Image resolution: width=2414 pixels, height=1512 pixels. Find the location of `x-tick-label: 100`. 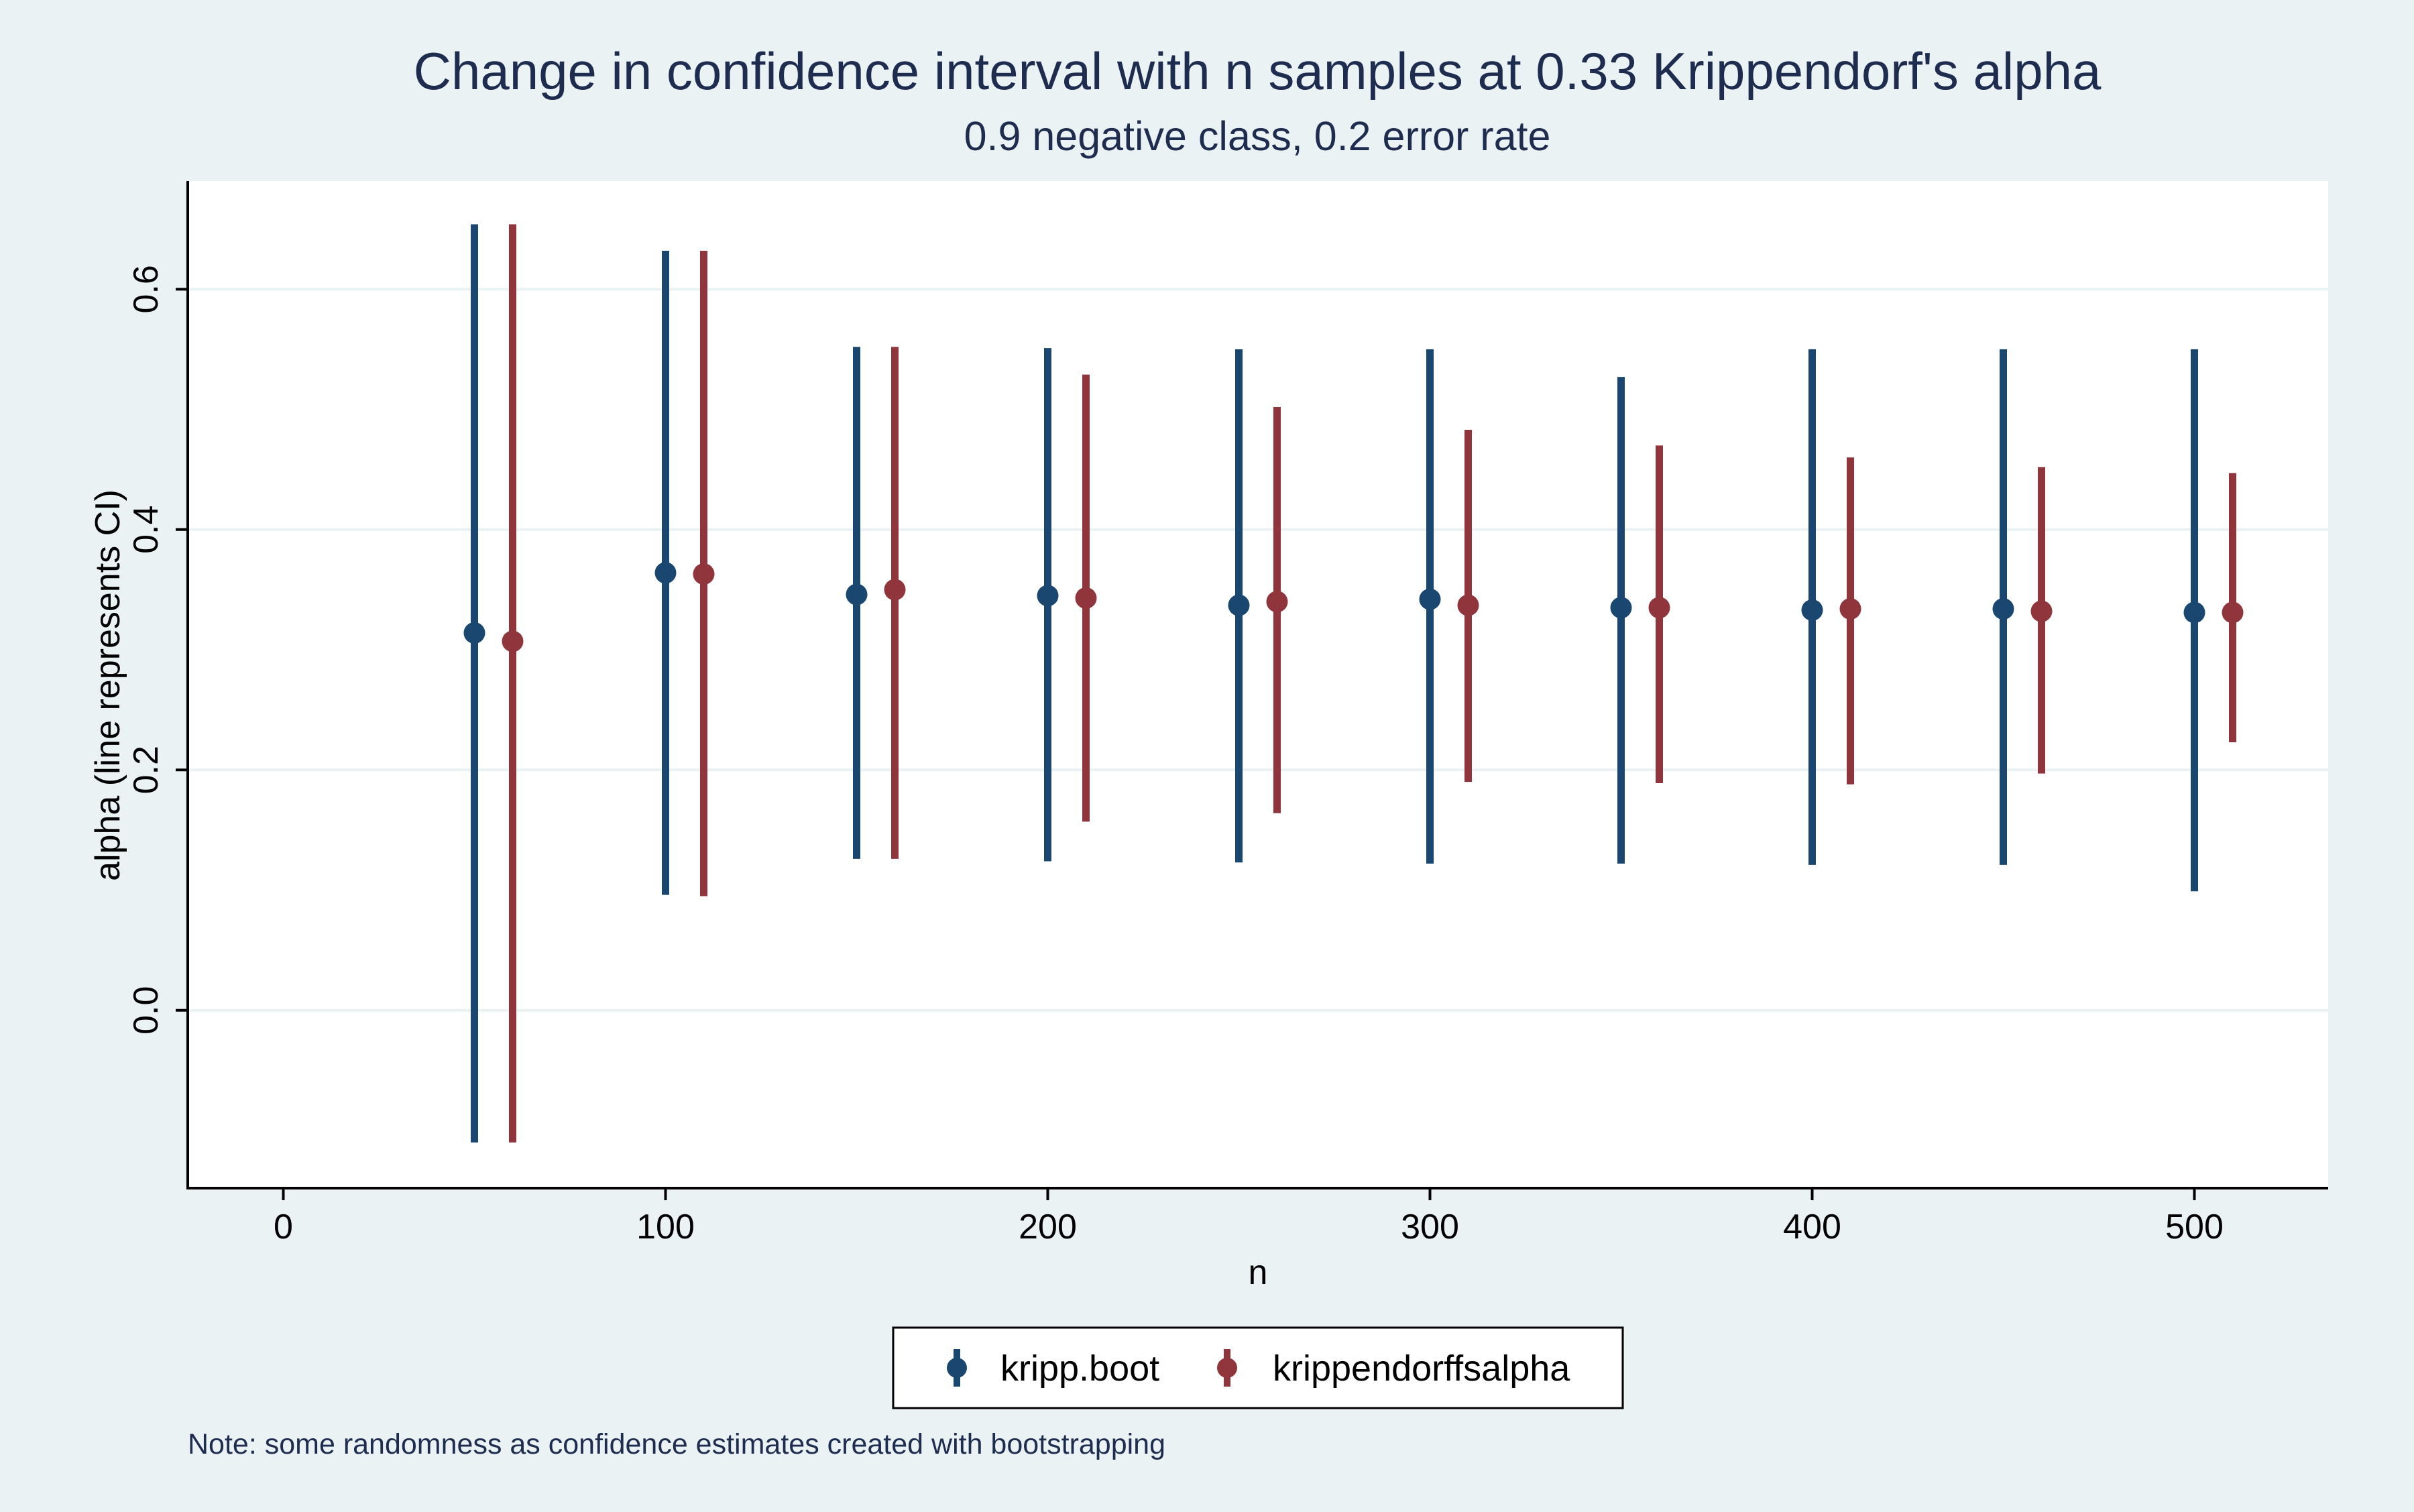

x-tick-label: 100 is located at coordinates (665, 1227).